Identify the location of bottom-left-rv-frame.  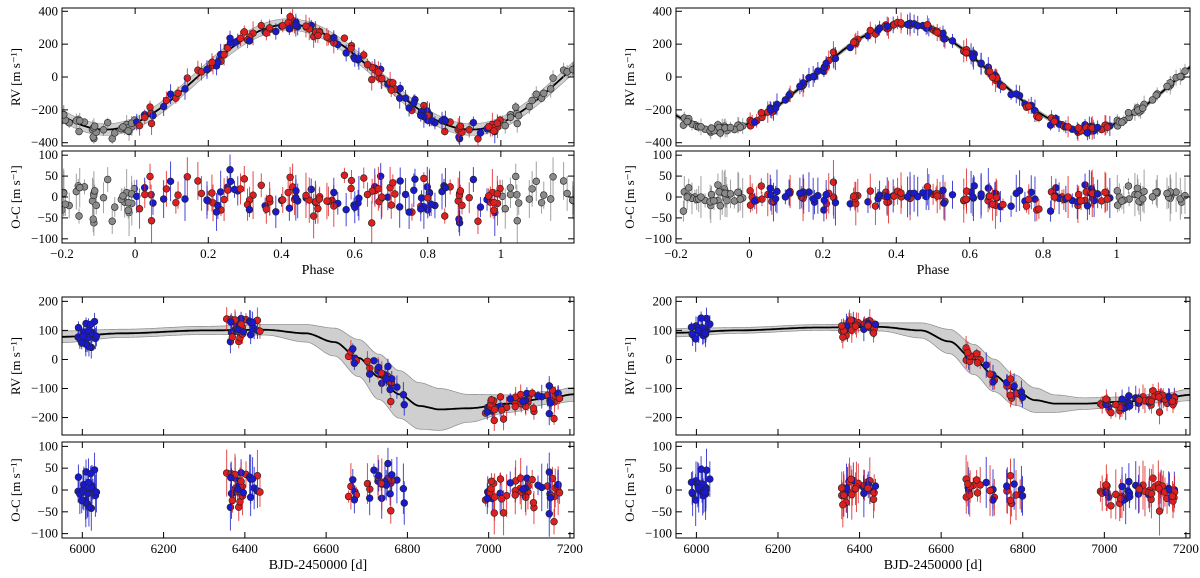
(318, 366).